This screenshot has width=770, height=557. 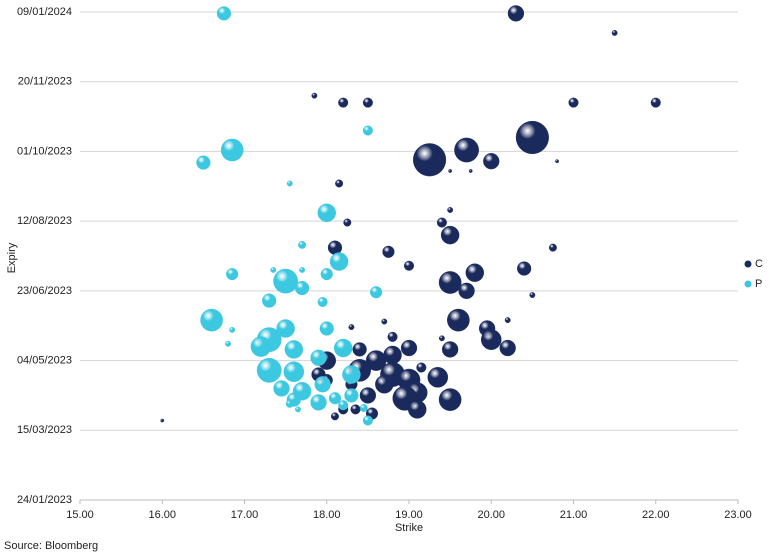 I want to click on y-tick-label: 09/01/2024, so click(x=44, y=12).